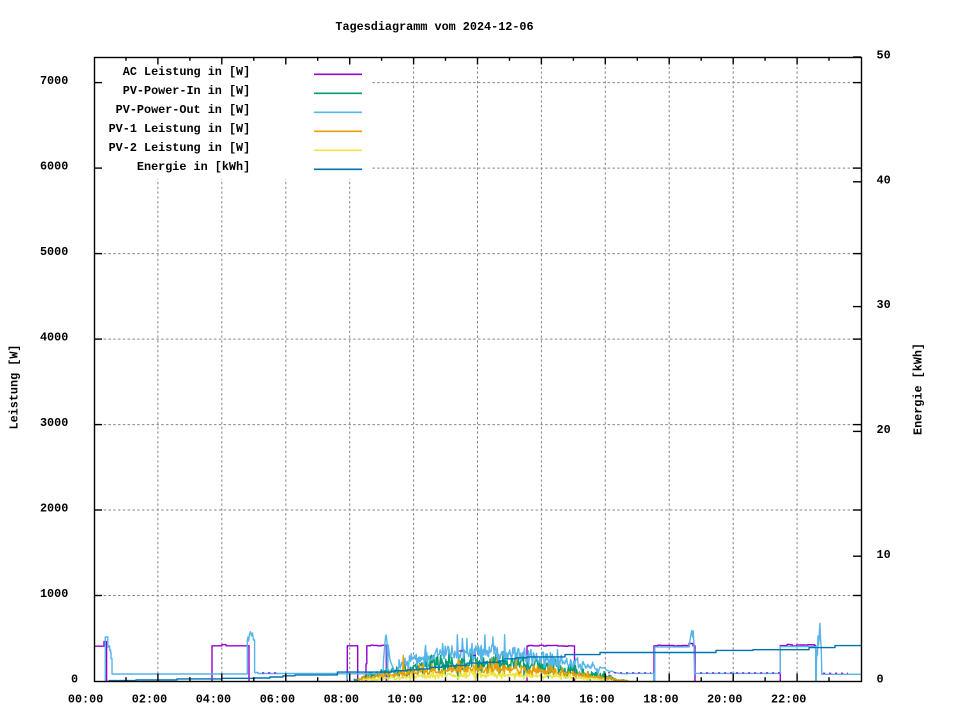 This screenshot has height=720, width=960. I want to click on svg-text: 08:00, so click(341, 700).